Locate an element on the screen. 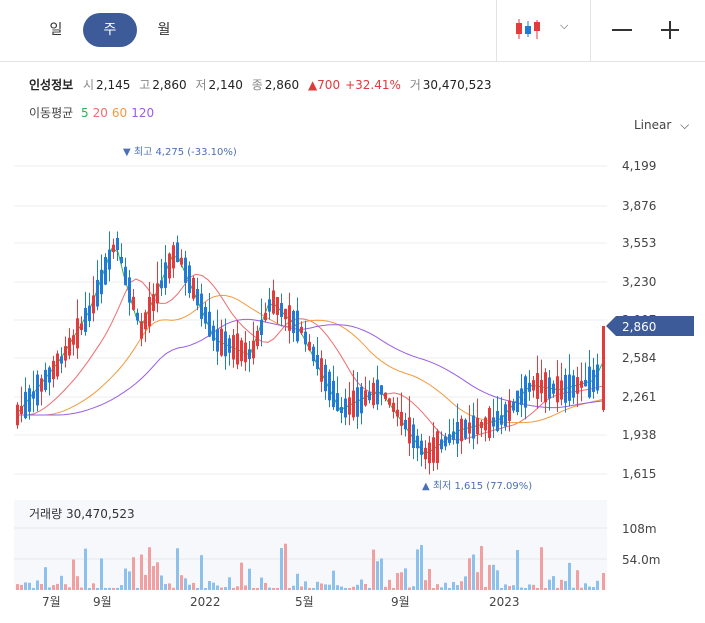 The height and width of the screenshot is (623, 705). price-axis-tick: 3,876 is located at coordinates (639, 206).